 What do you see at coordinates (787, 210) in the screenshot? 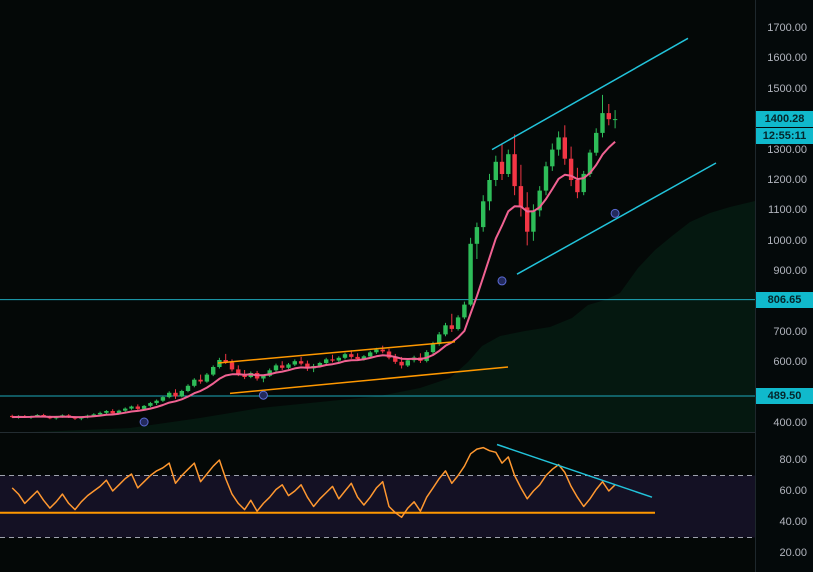
I see `price-axis-label: 1100.00` at bounding box center [787, 210].